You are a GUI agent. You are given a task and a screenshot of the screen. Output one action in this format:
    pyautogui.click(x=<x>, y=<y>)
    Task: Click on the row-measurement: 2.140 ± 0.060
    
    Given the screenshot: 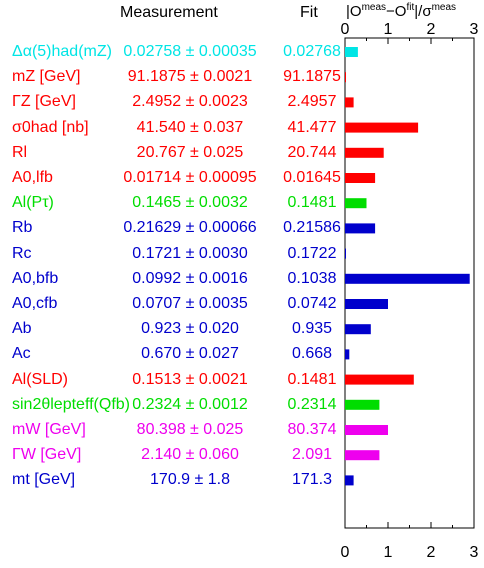 What is the action you would take?
    pyautogui.click(x=190, y=455)
    